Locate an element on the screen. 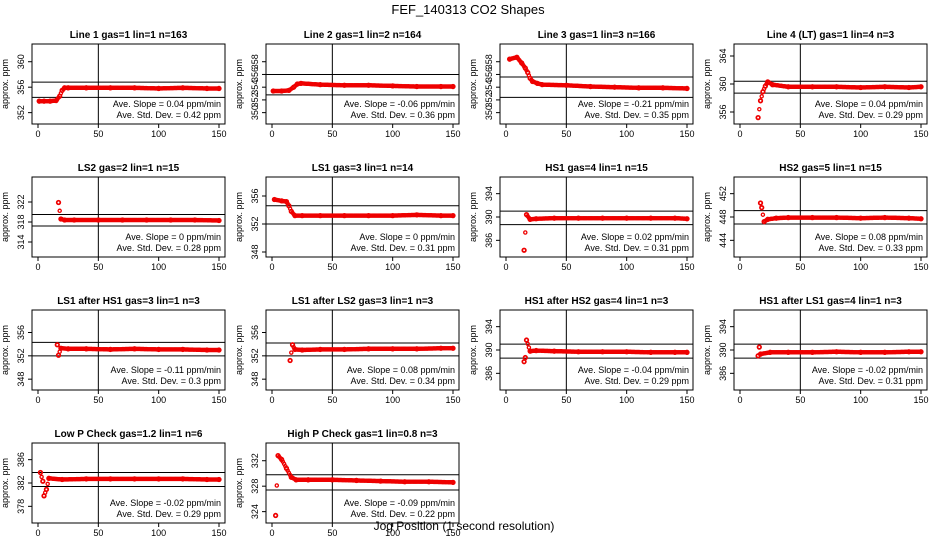  std-annotation: Ave. Std. Dev. = 0.34 ppm is located at coordinates (403, 381).